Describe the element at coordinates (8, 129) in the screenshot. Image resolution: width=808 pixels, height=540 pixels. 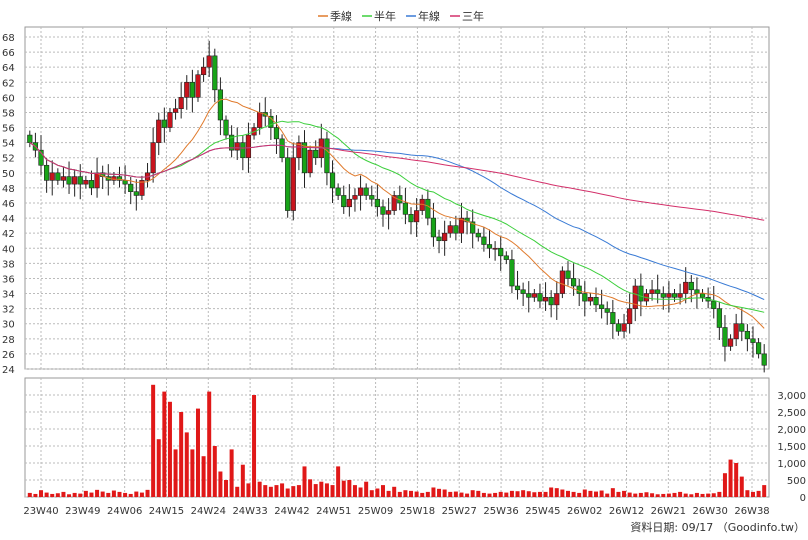
I see `price-tick-label: 56` at that location.